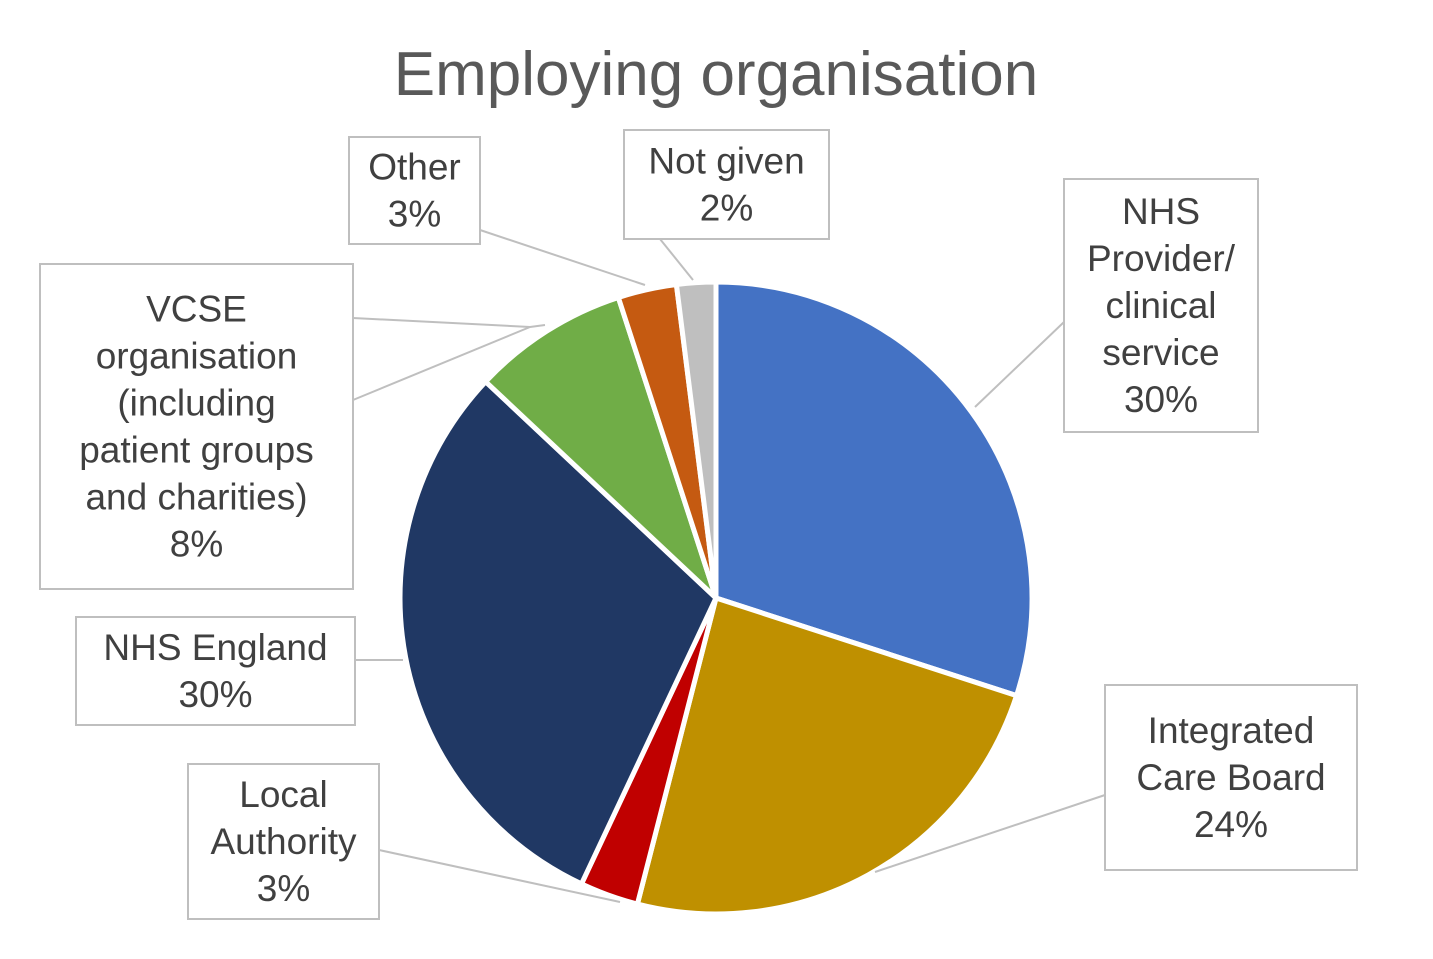  I want to click on chart-title: Employing organisation, so click(716, 74).